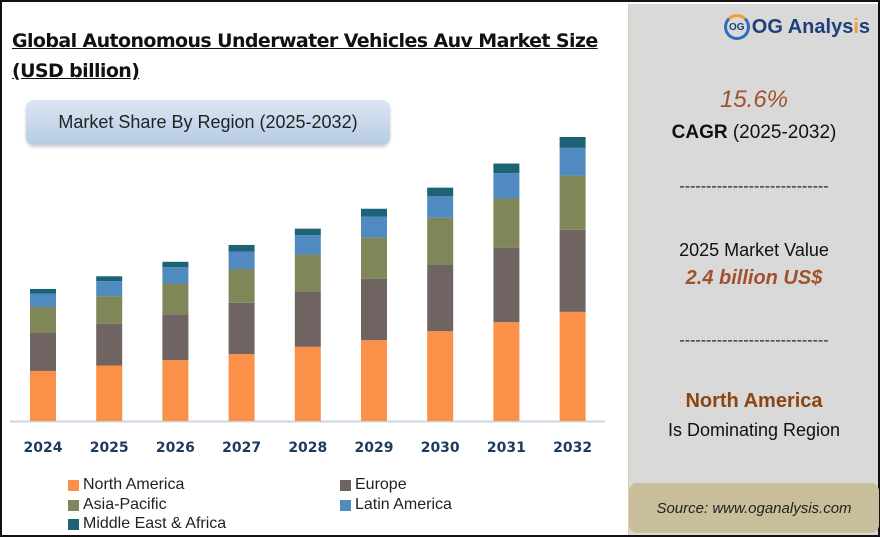  I want to click on bar-segment-asia-pacific-2028, so click(307, 273).